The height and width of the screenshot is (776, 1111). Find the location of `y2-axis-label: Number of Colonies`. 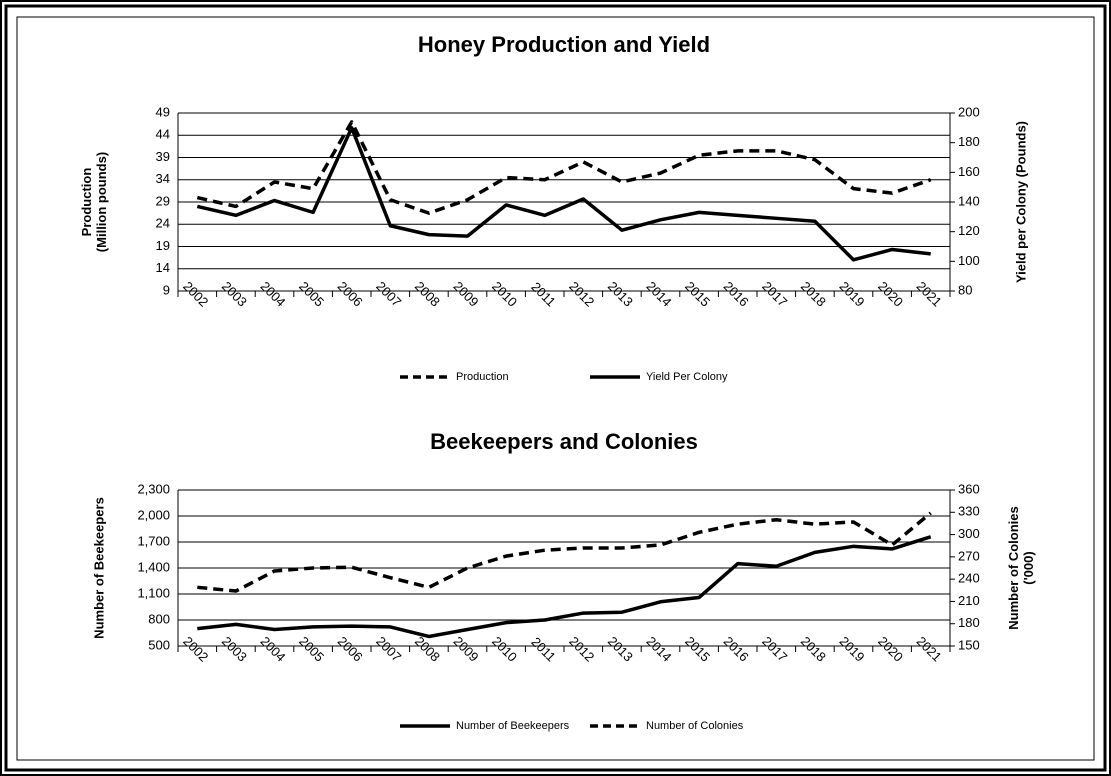

y2-axis-label: Number of Colonies is located at coordinates (1013, 568).